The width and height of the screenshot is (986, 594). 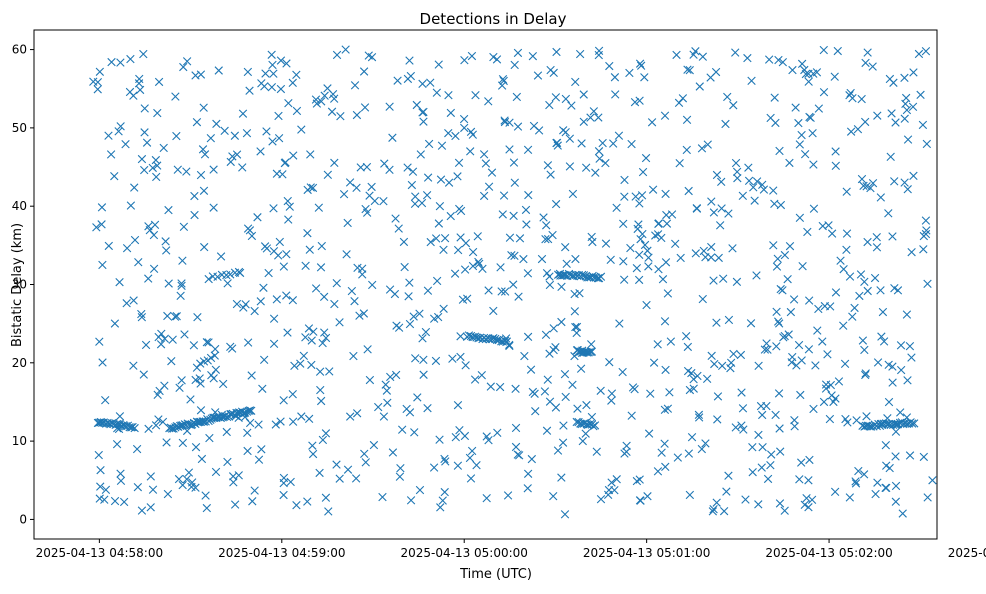 I want to click on chart-title: Detections in Delay, so click(x=493, y=19).